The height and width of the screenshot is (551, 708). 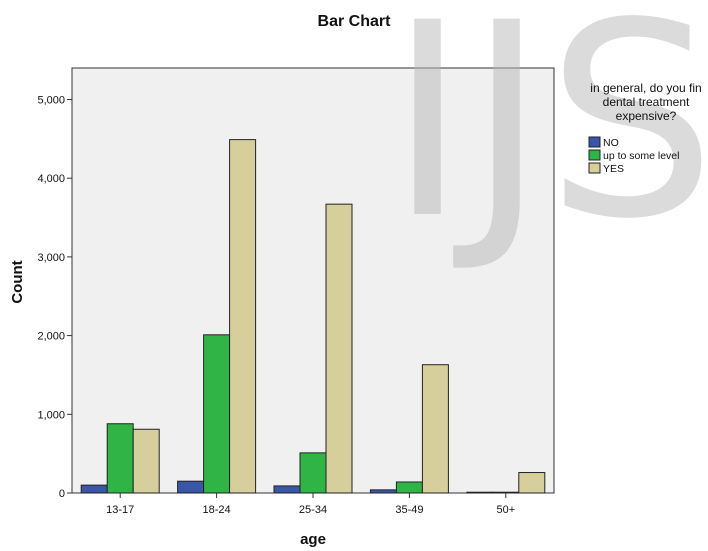 I want to click on y-tick-label: 4,000, so click(x=51, y=179).